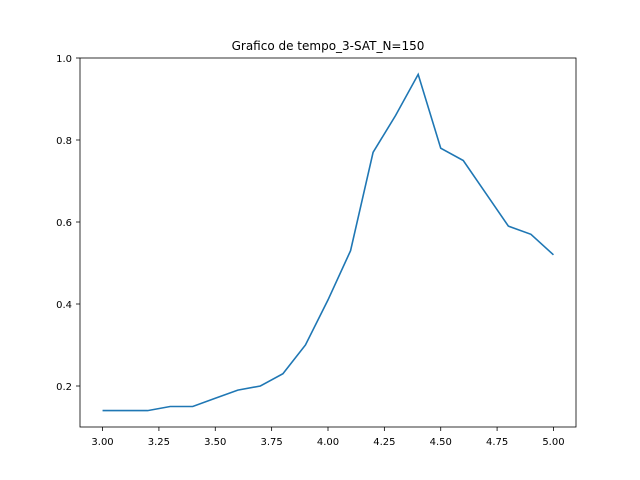 This screenshot has height=480, width=640. I want to click on y-tick-label: 0.2, so click(64, 387).